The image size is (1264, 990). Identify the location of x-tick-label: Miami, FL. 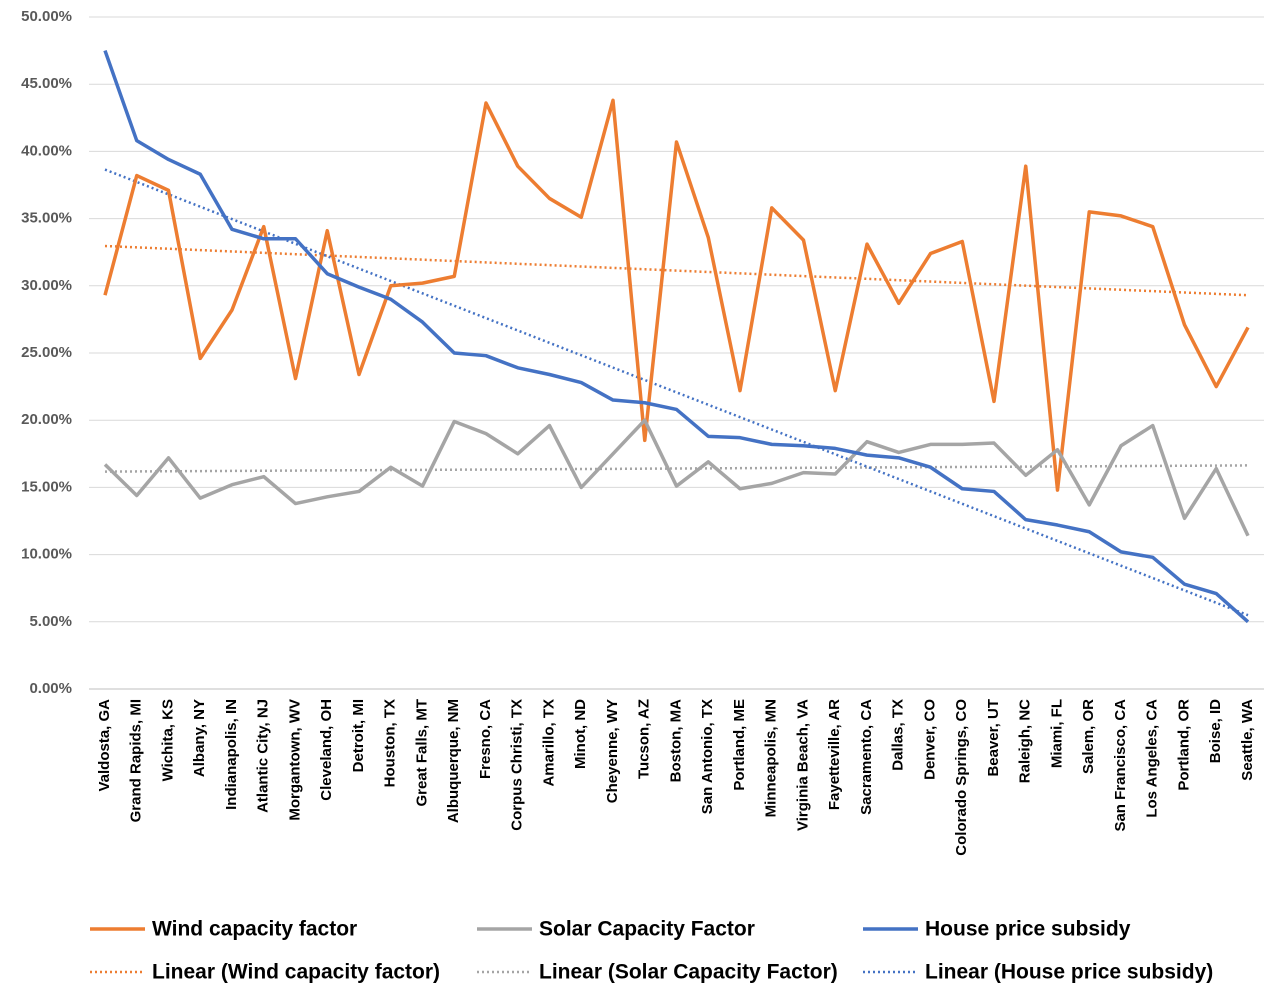
(1056, 733).